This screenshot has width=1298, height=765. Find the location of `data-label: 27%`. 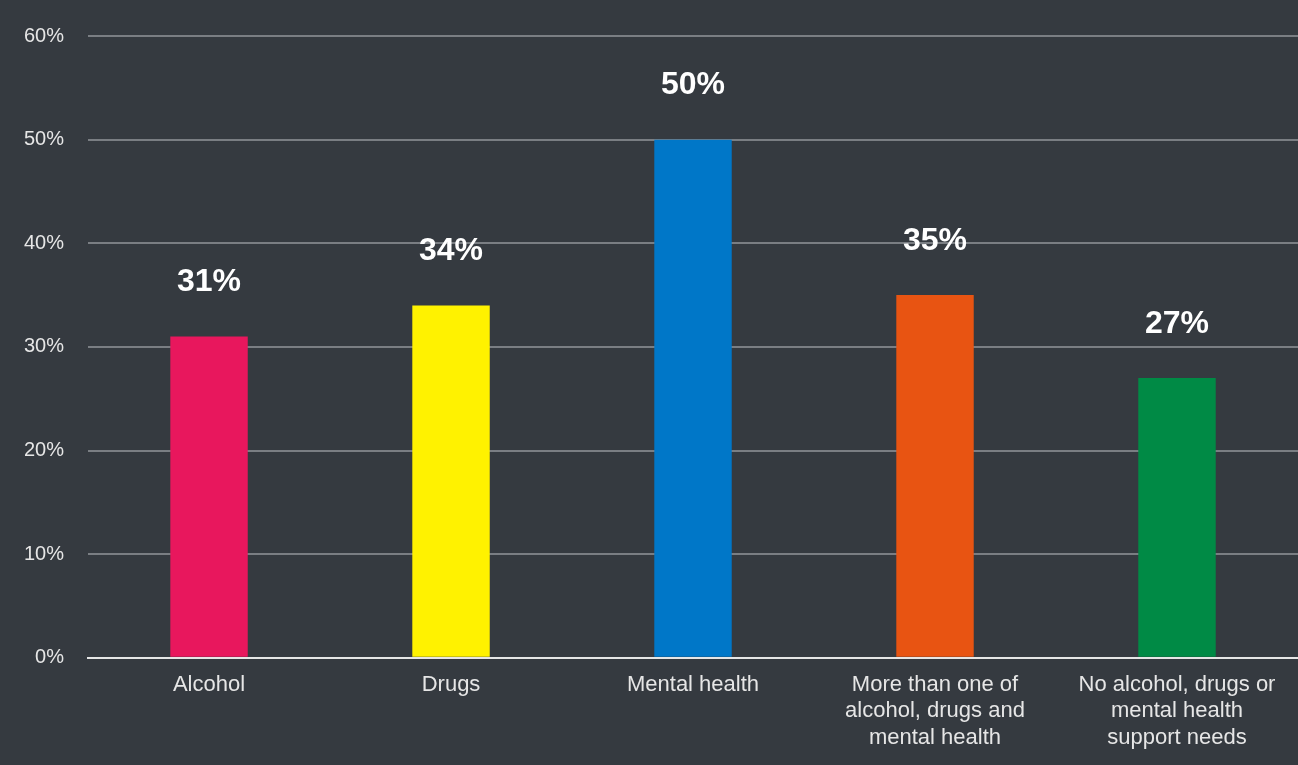

data-label: 27% is located at coordinates (1177, 321).